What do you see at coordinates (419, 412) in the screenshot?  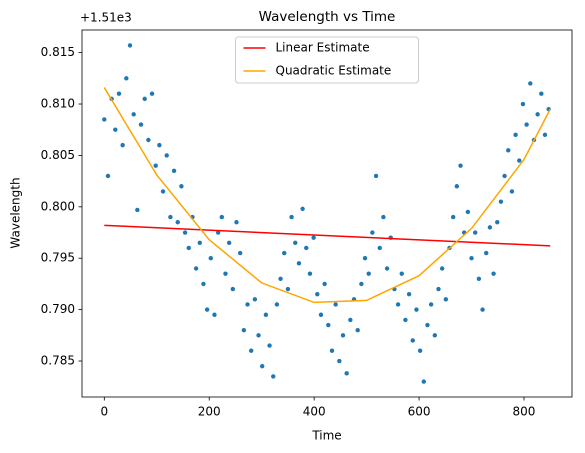 I see `x-tick-label: 600` at bounding box center [419, 412].